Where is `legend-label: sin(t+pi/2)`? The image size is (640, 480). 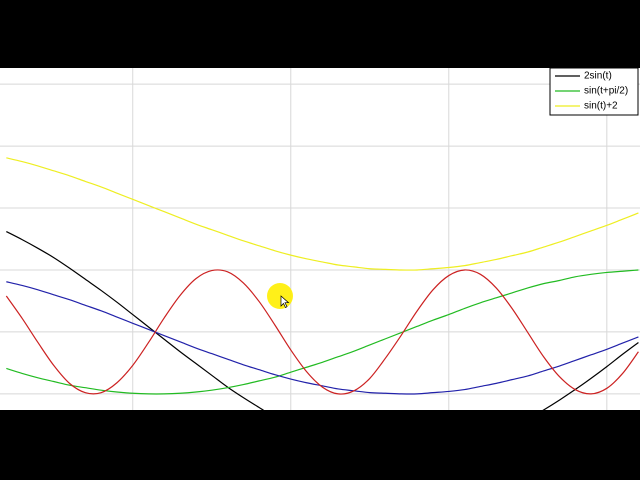
legend-label: sin(t+pi/2) is located at coordinates (606, 91).